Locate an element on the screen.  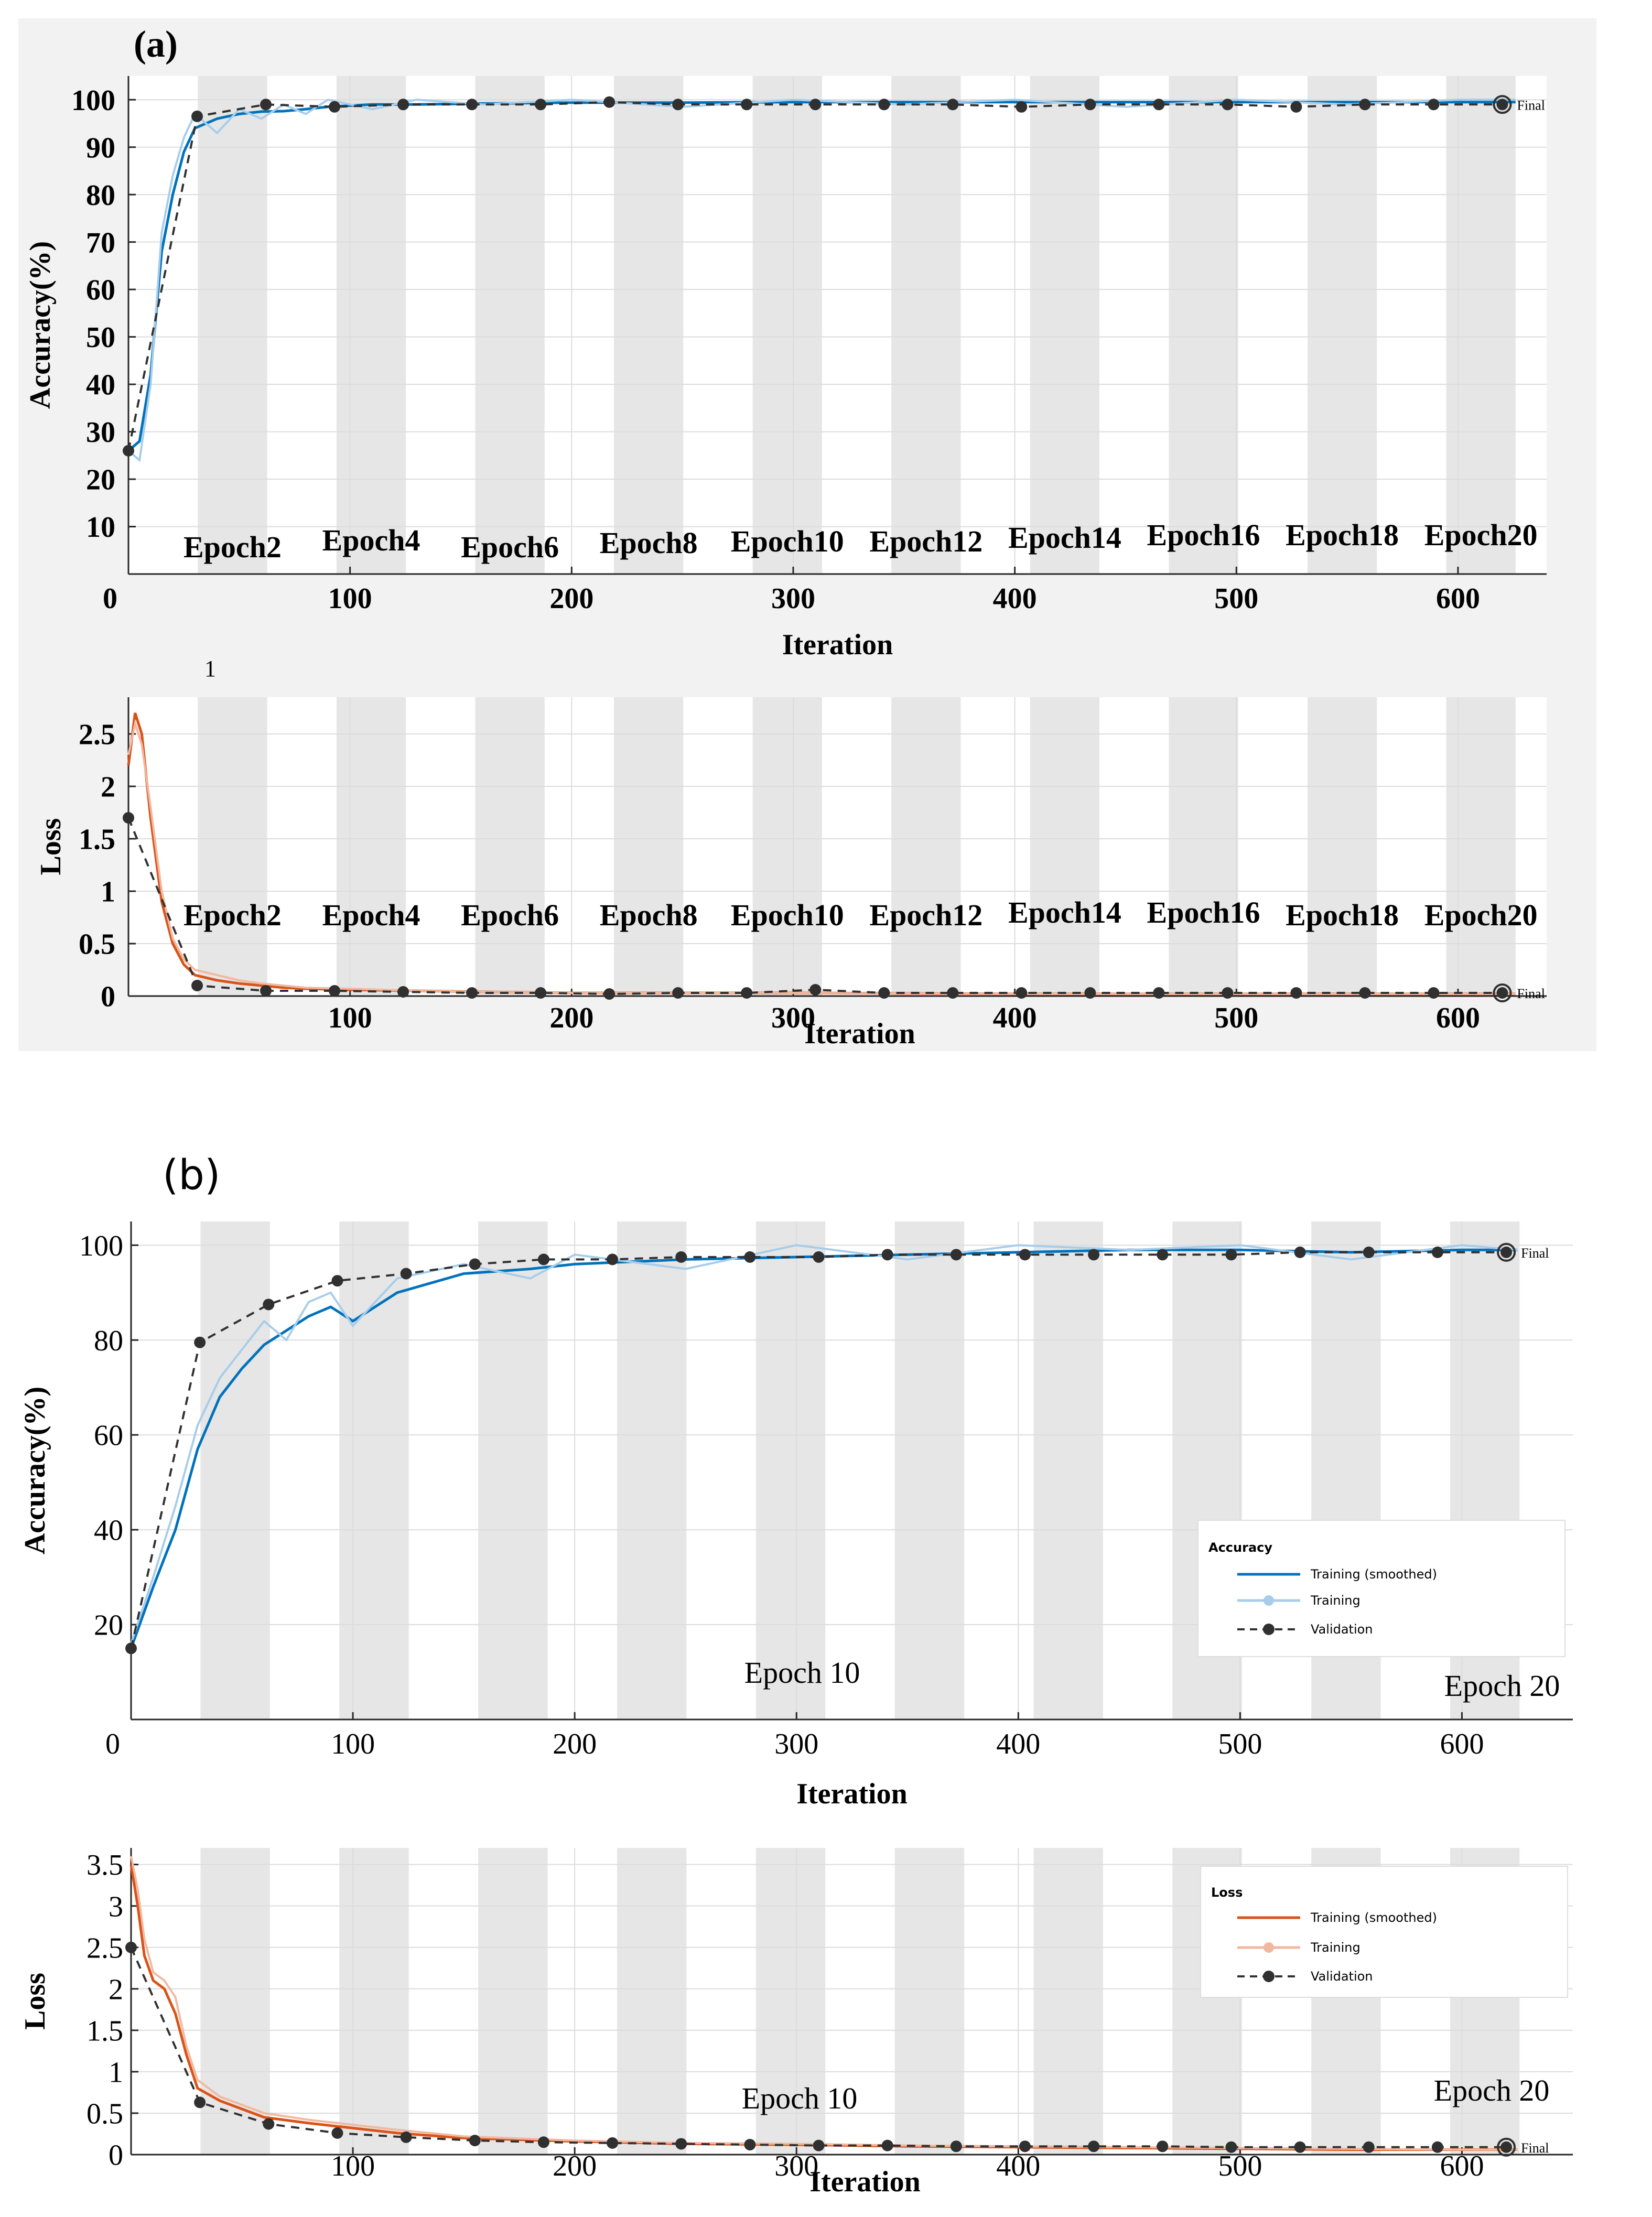
legend-acc-training-label: Training is located at coordinates (1335, 1601).